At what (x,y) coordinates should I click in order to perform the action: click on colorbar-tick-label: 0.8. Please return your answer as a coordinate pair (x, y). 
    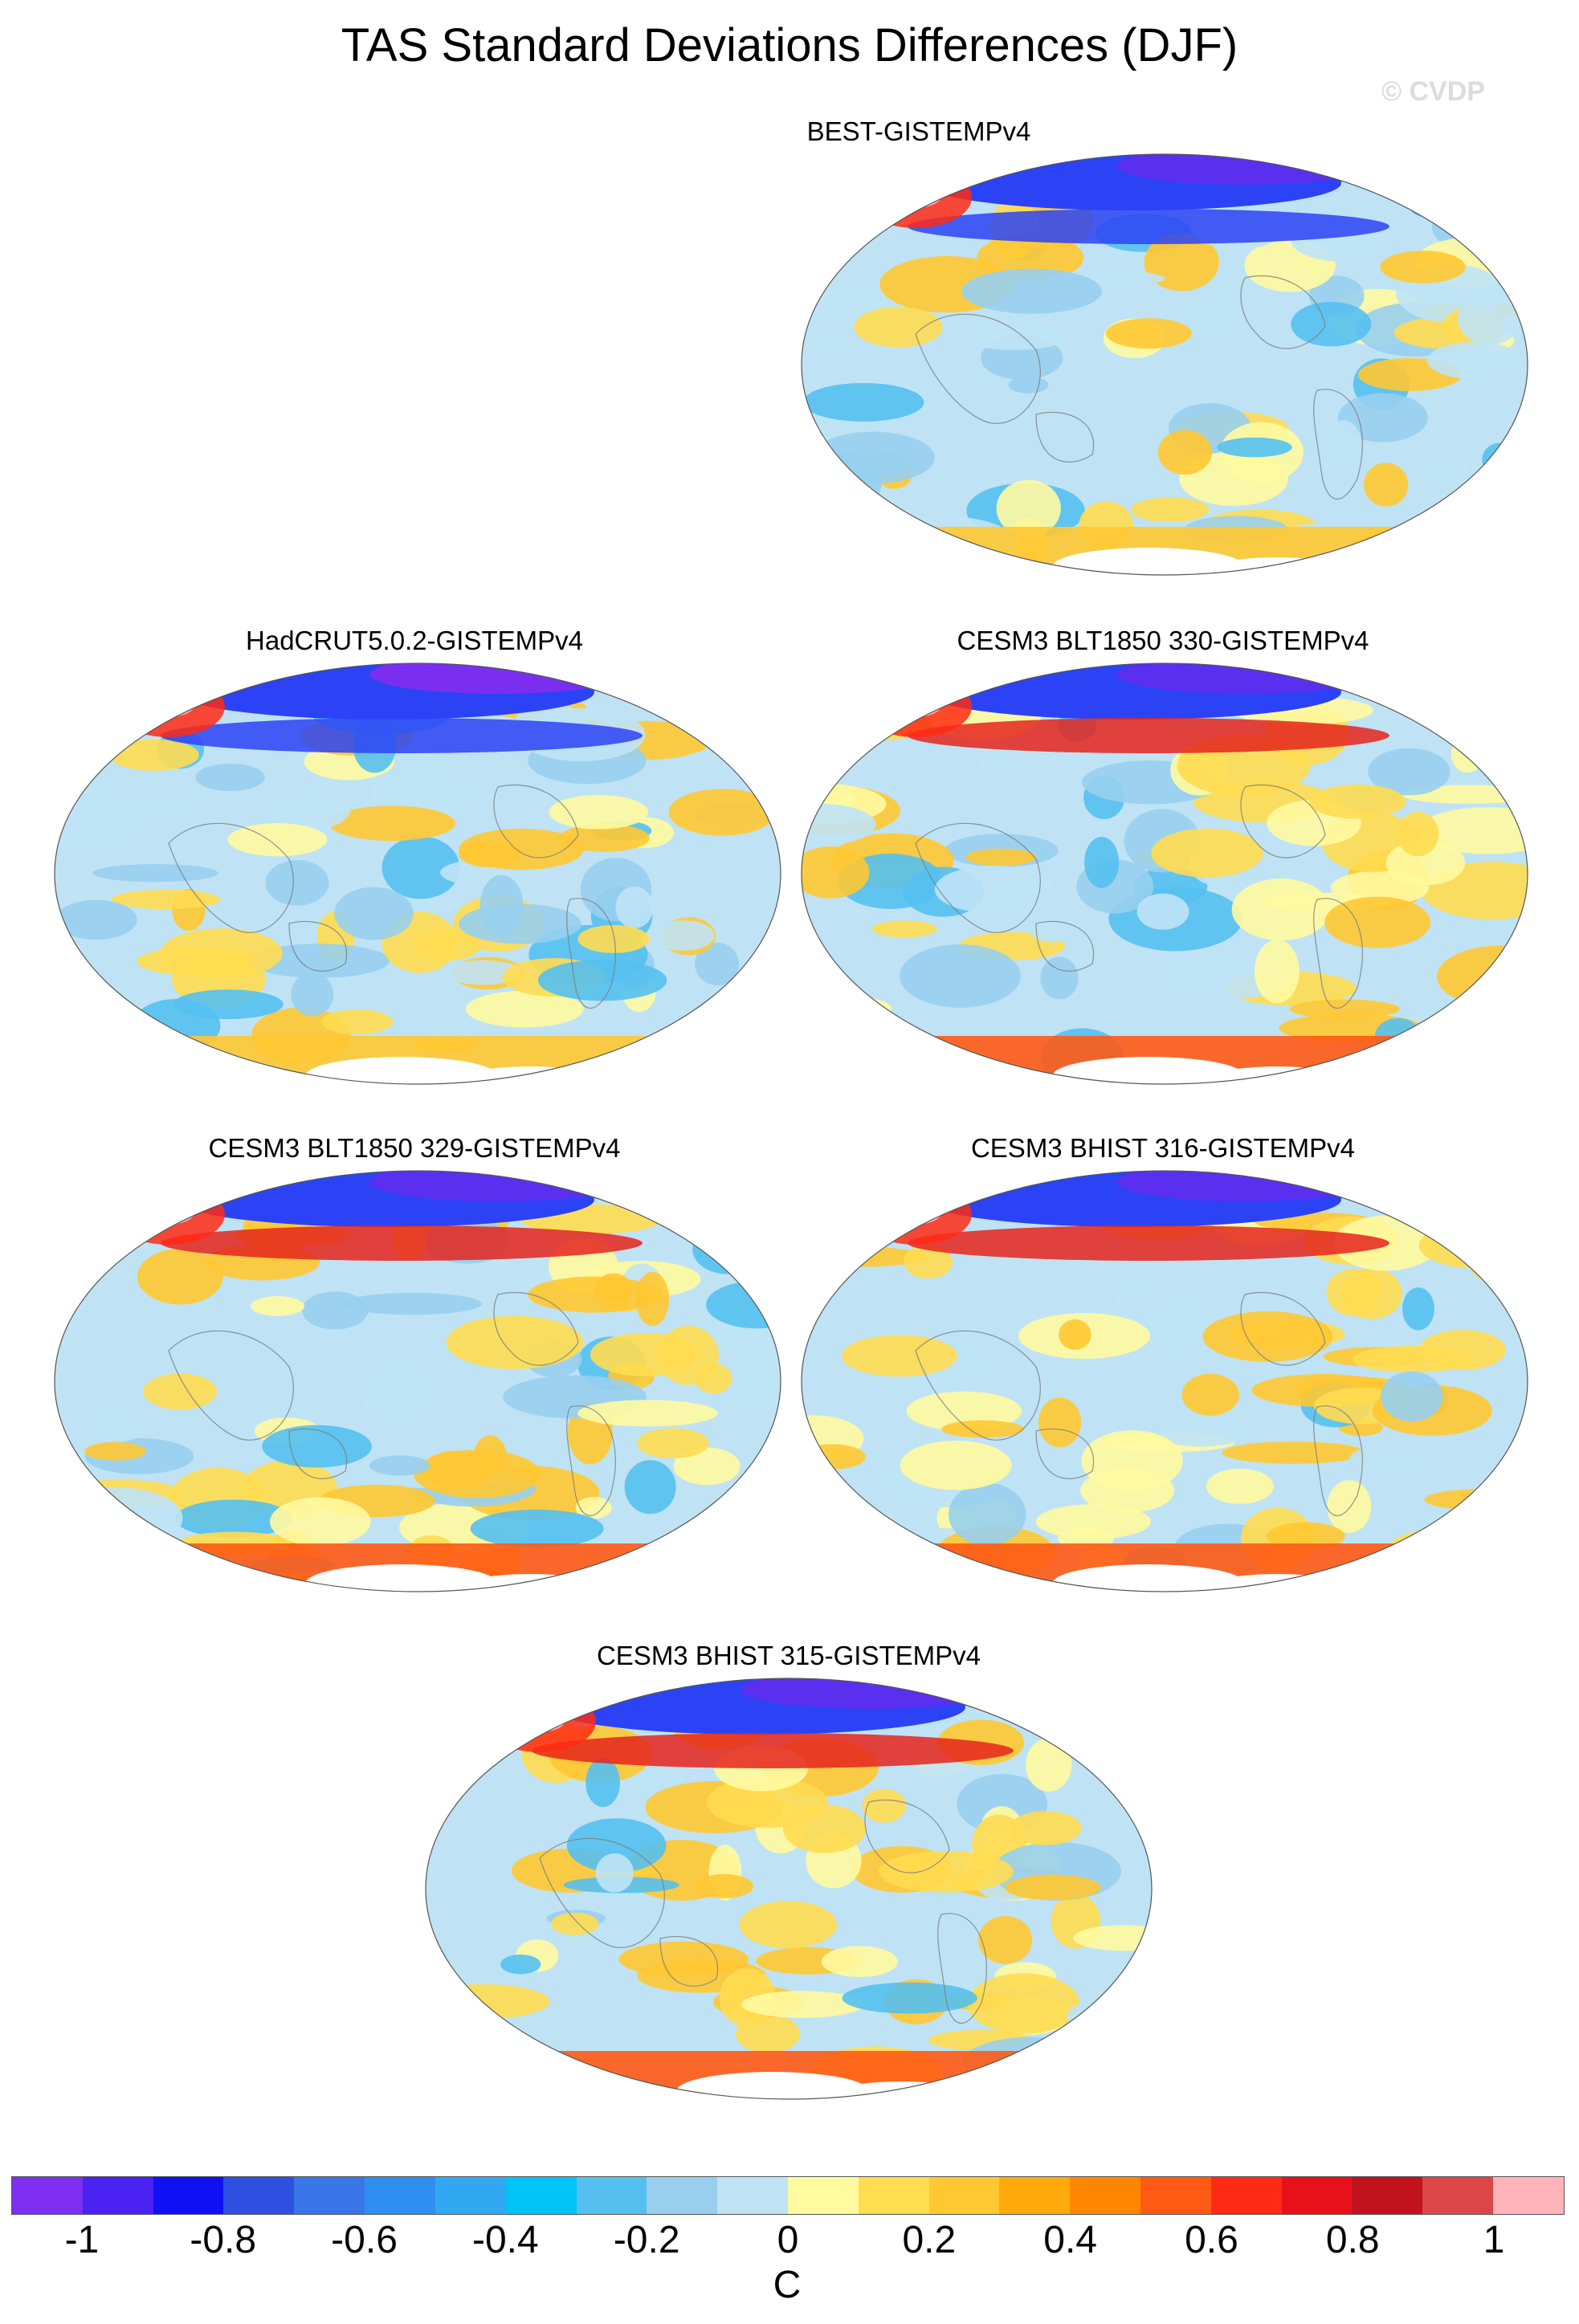
    Looking at the image, I should click on (1352, 2240).